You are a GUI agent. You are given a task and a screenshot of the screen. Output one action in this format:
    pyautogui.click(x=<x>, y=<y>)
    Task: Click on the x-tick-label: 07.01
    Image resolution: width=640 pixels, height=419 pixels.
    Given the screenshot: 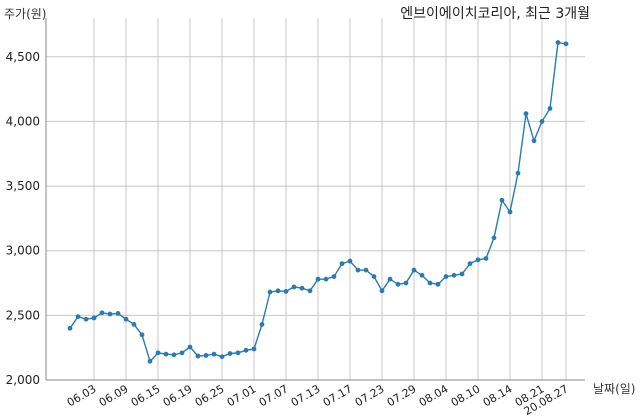 What is the action you would take?
    pyautogui.click(x=242, y=395)
    